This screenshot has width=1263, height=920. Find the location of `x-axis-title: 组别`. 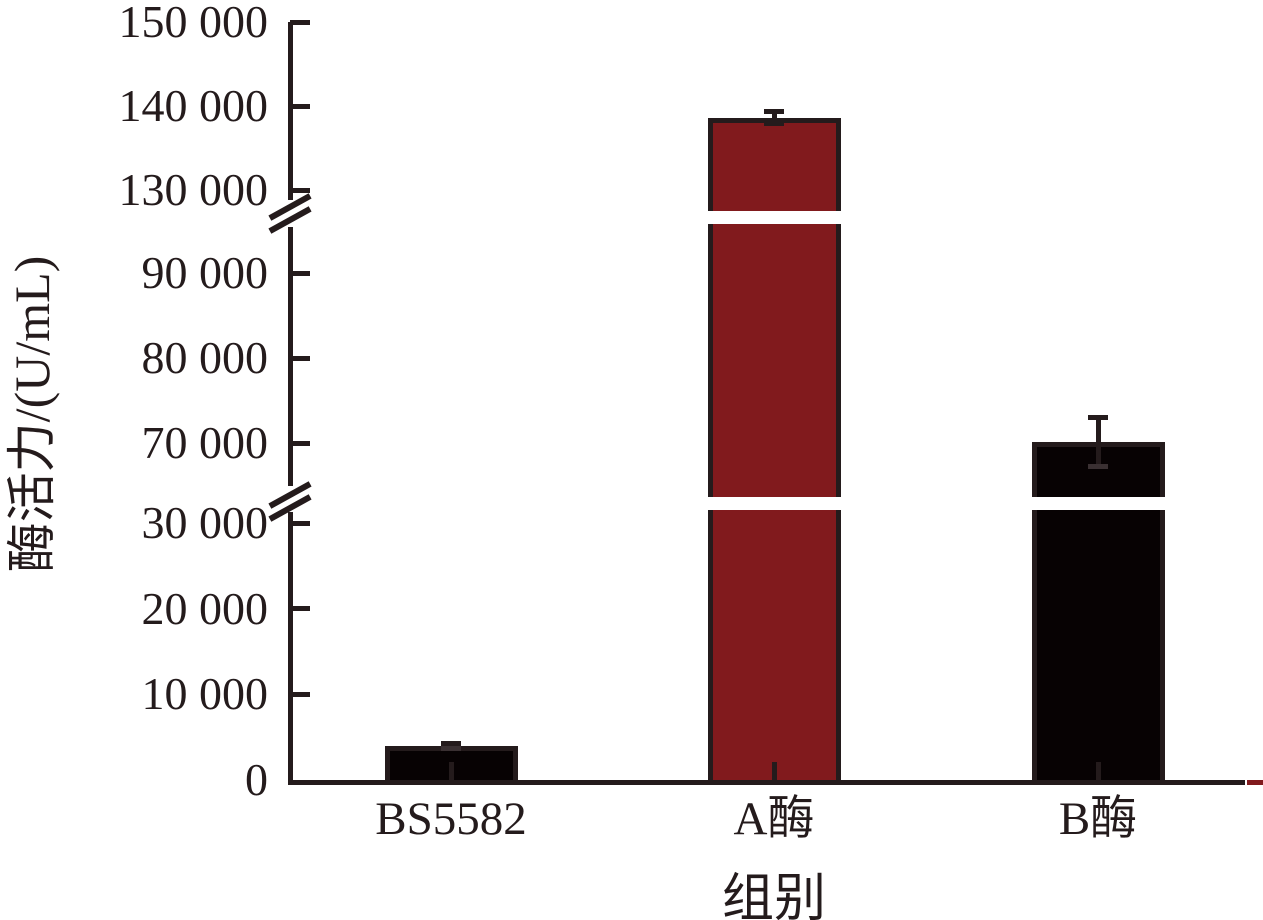

x-axis-title: 组别 is located at coordinates (774, 895).